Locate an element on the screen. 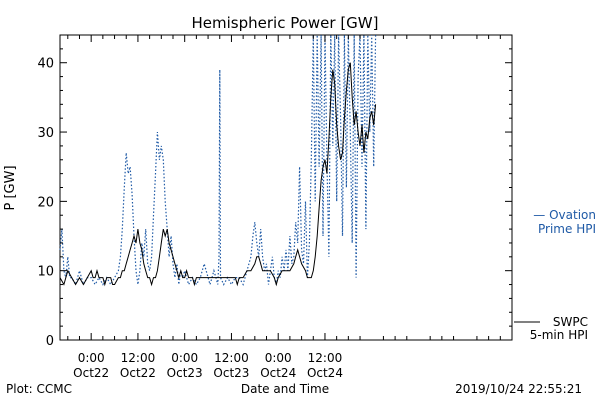  legend-label-ovation-prime-hpi: — Ovation is located at coordinates (564, 215).